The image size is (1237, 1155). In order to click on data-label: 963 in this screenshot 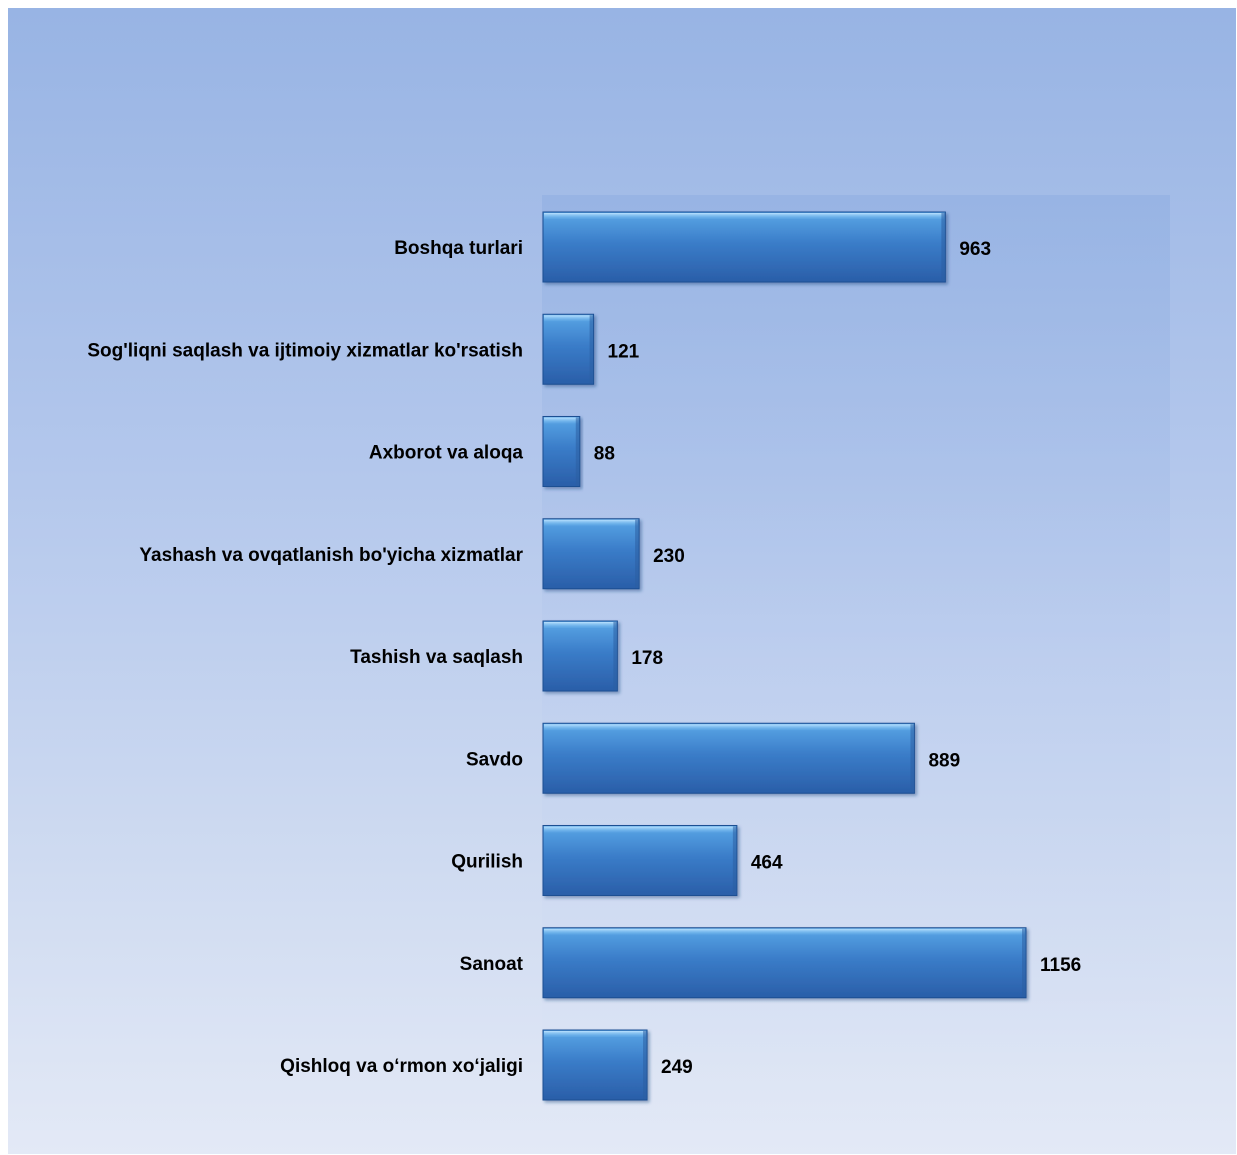, I will do `click(975, 249)`.